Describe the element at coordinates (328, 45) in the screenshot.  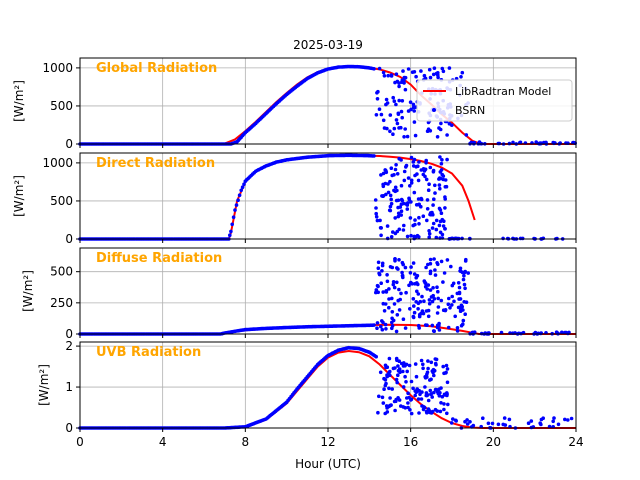
I see `chart-title: 2025-03-19` at that location.